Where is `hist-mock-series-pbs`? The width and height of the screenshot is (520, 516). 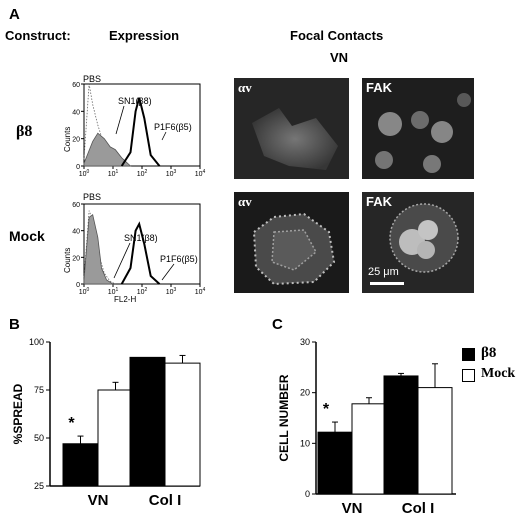 hist-mock-series-pbs is located at coordinates (99, 247).